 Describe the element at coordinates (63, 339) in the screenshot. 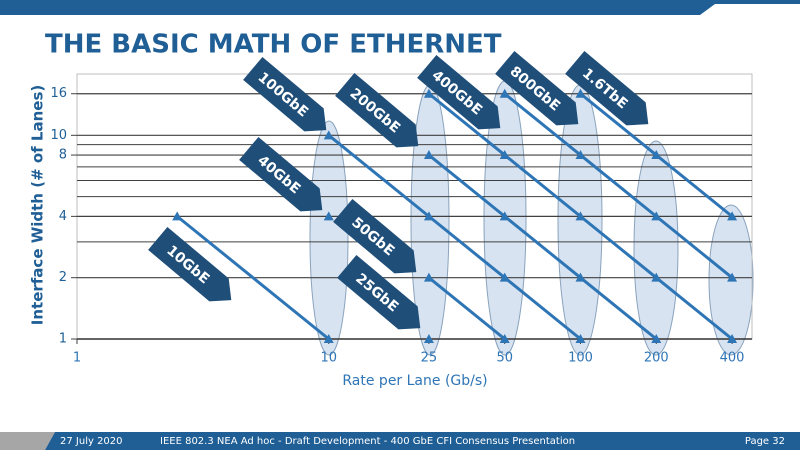

I see `y-tick-label: 1` at that location.